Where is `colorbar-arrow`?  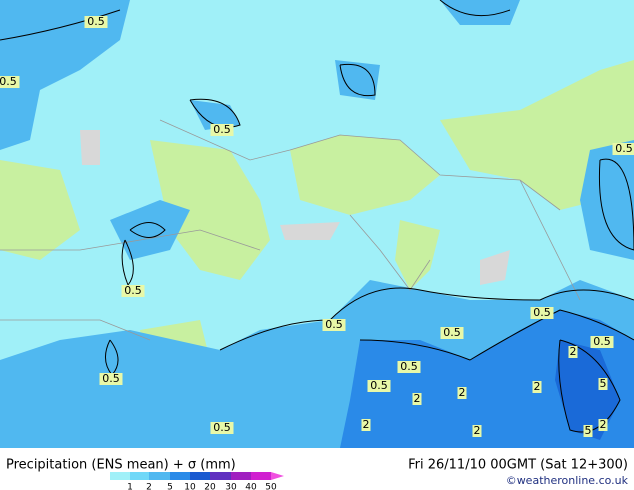 colorbar-arrow is located at coordinates (277, 476).